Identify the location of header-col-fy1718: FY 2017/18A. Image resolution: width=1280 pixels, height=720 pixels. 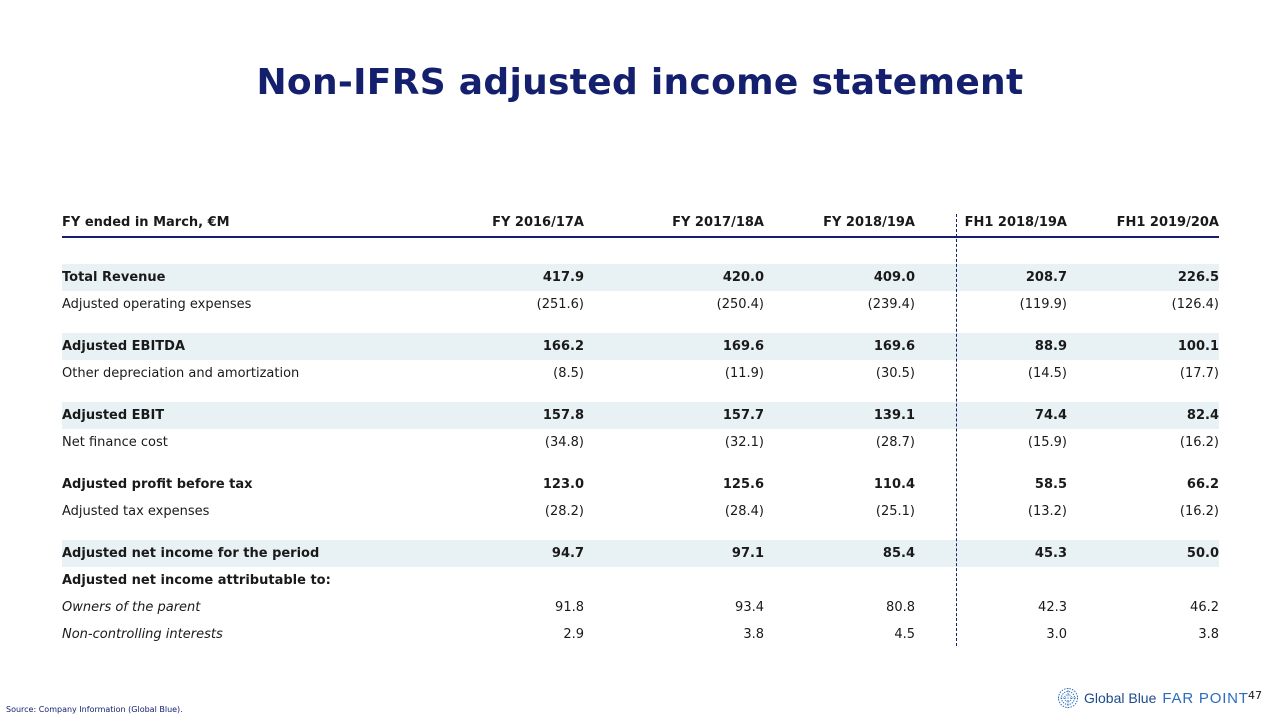
(718, 222).